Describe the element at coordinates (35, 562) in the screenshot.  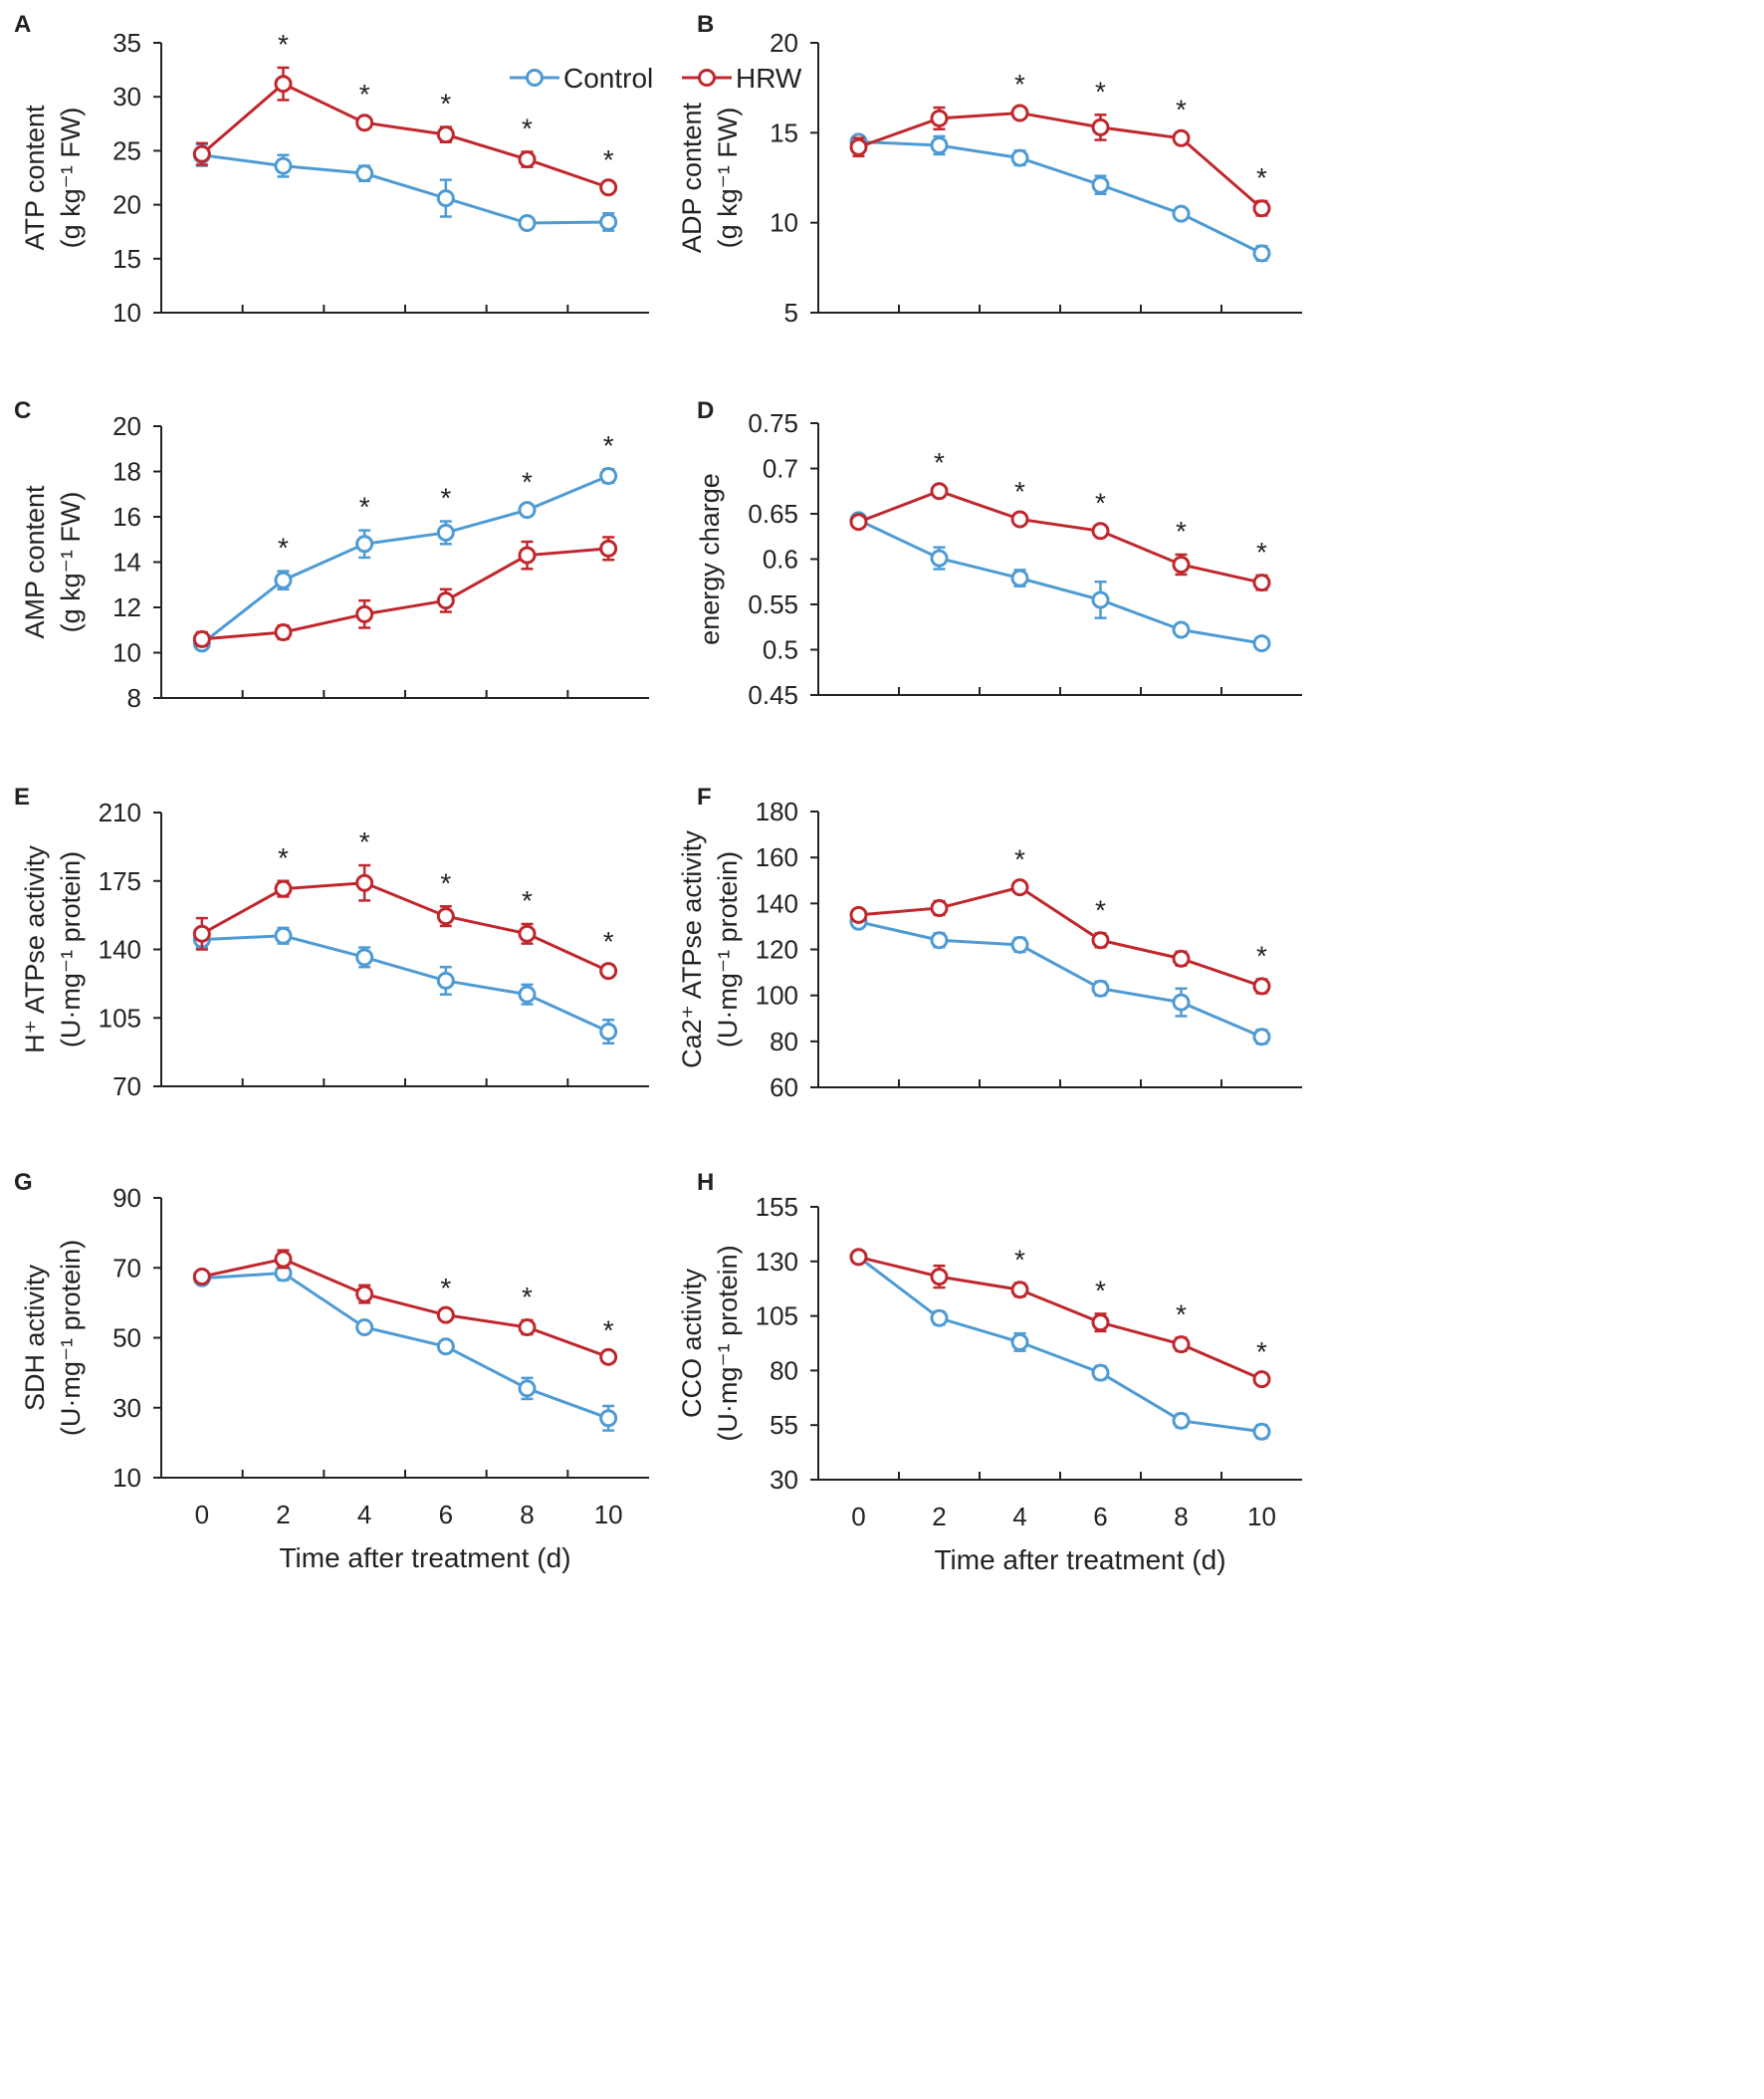
I see `y-axis-title: AMP content` at that location.